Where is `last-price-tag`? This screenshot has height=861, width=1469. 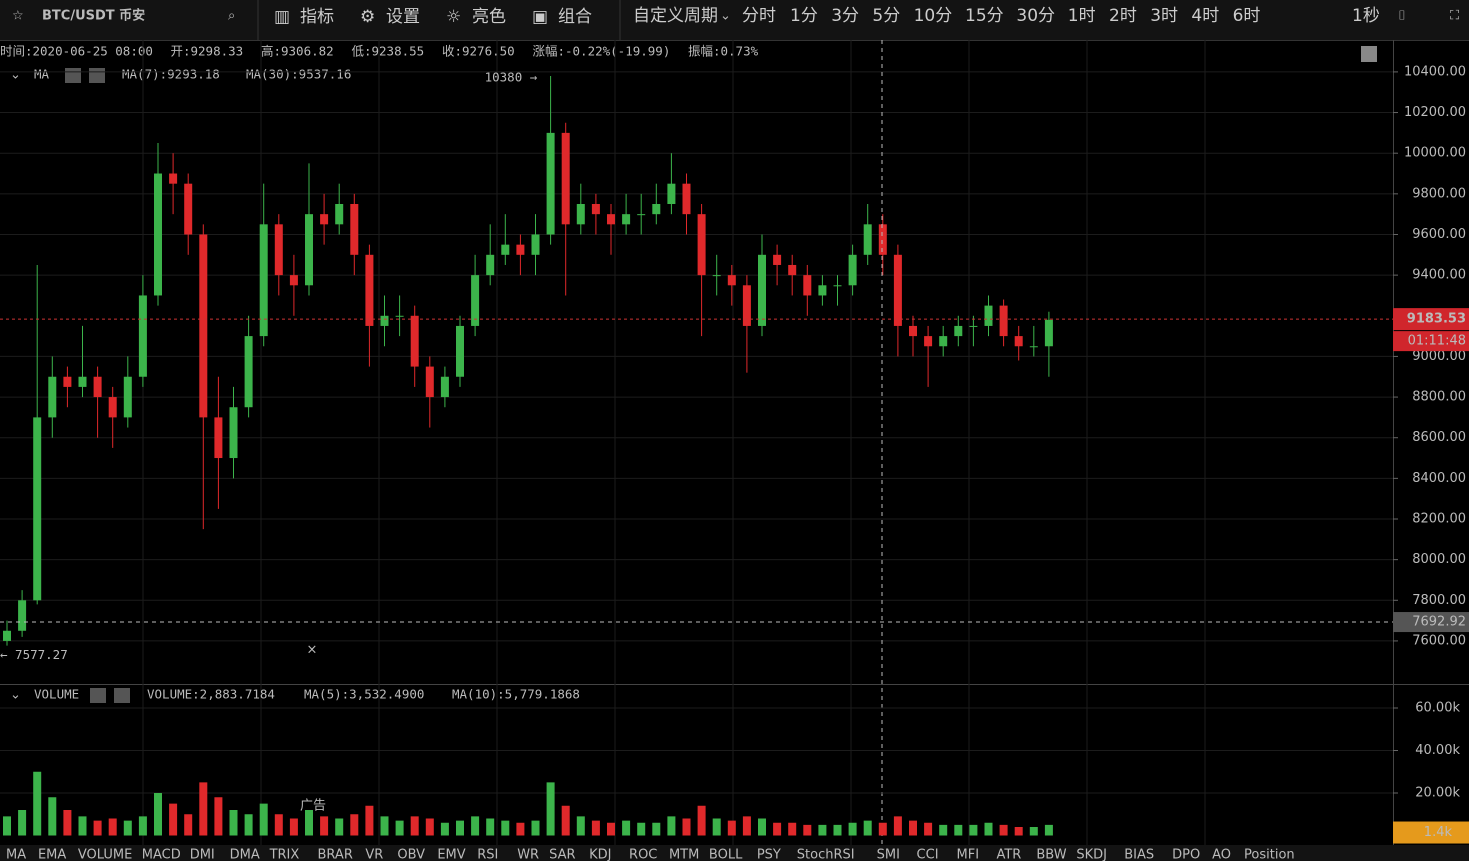 last-price-tag is located at coordinates (1431, 319).